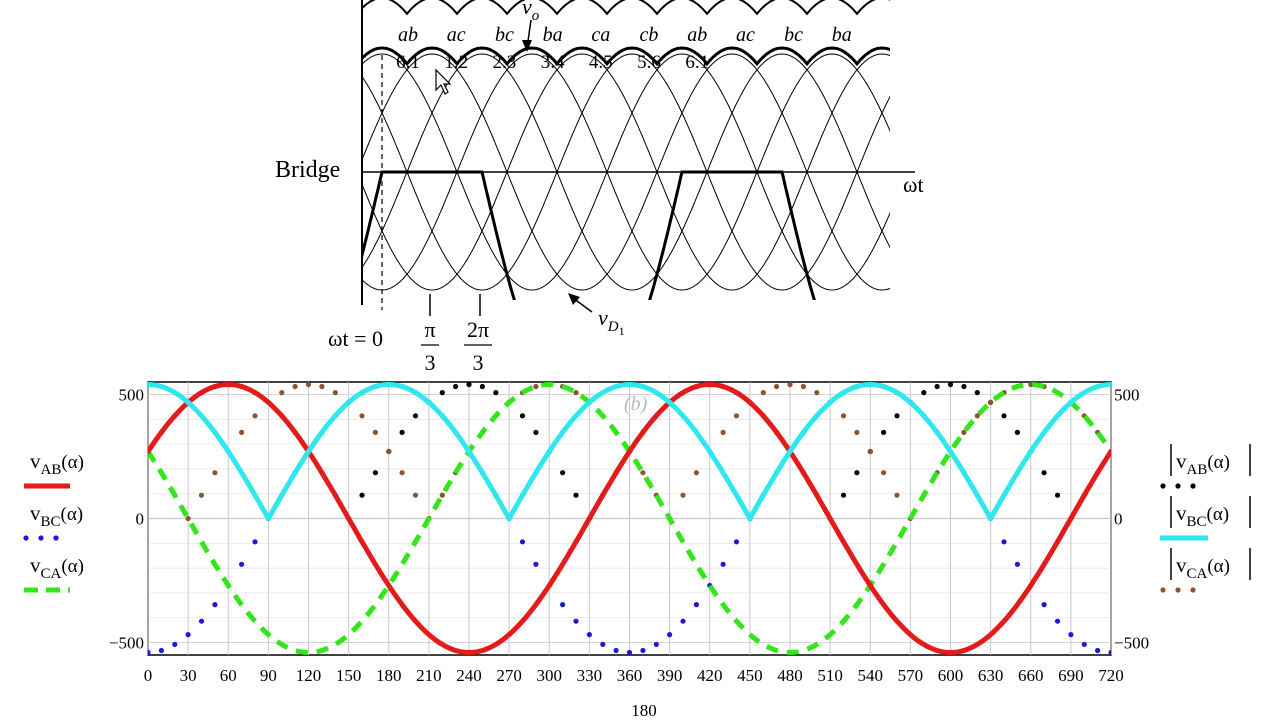 This screenshot has width=1280, height=720. I want to click on x-tick-label: 30, so click(188, 675).